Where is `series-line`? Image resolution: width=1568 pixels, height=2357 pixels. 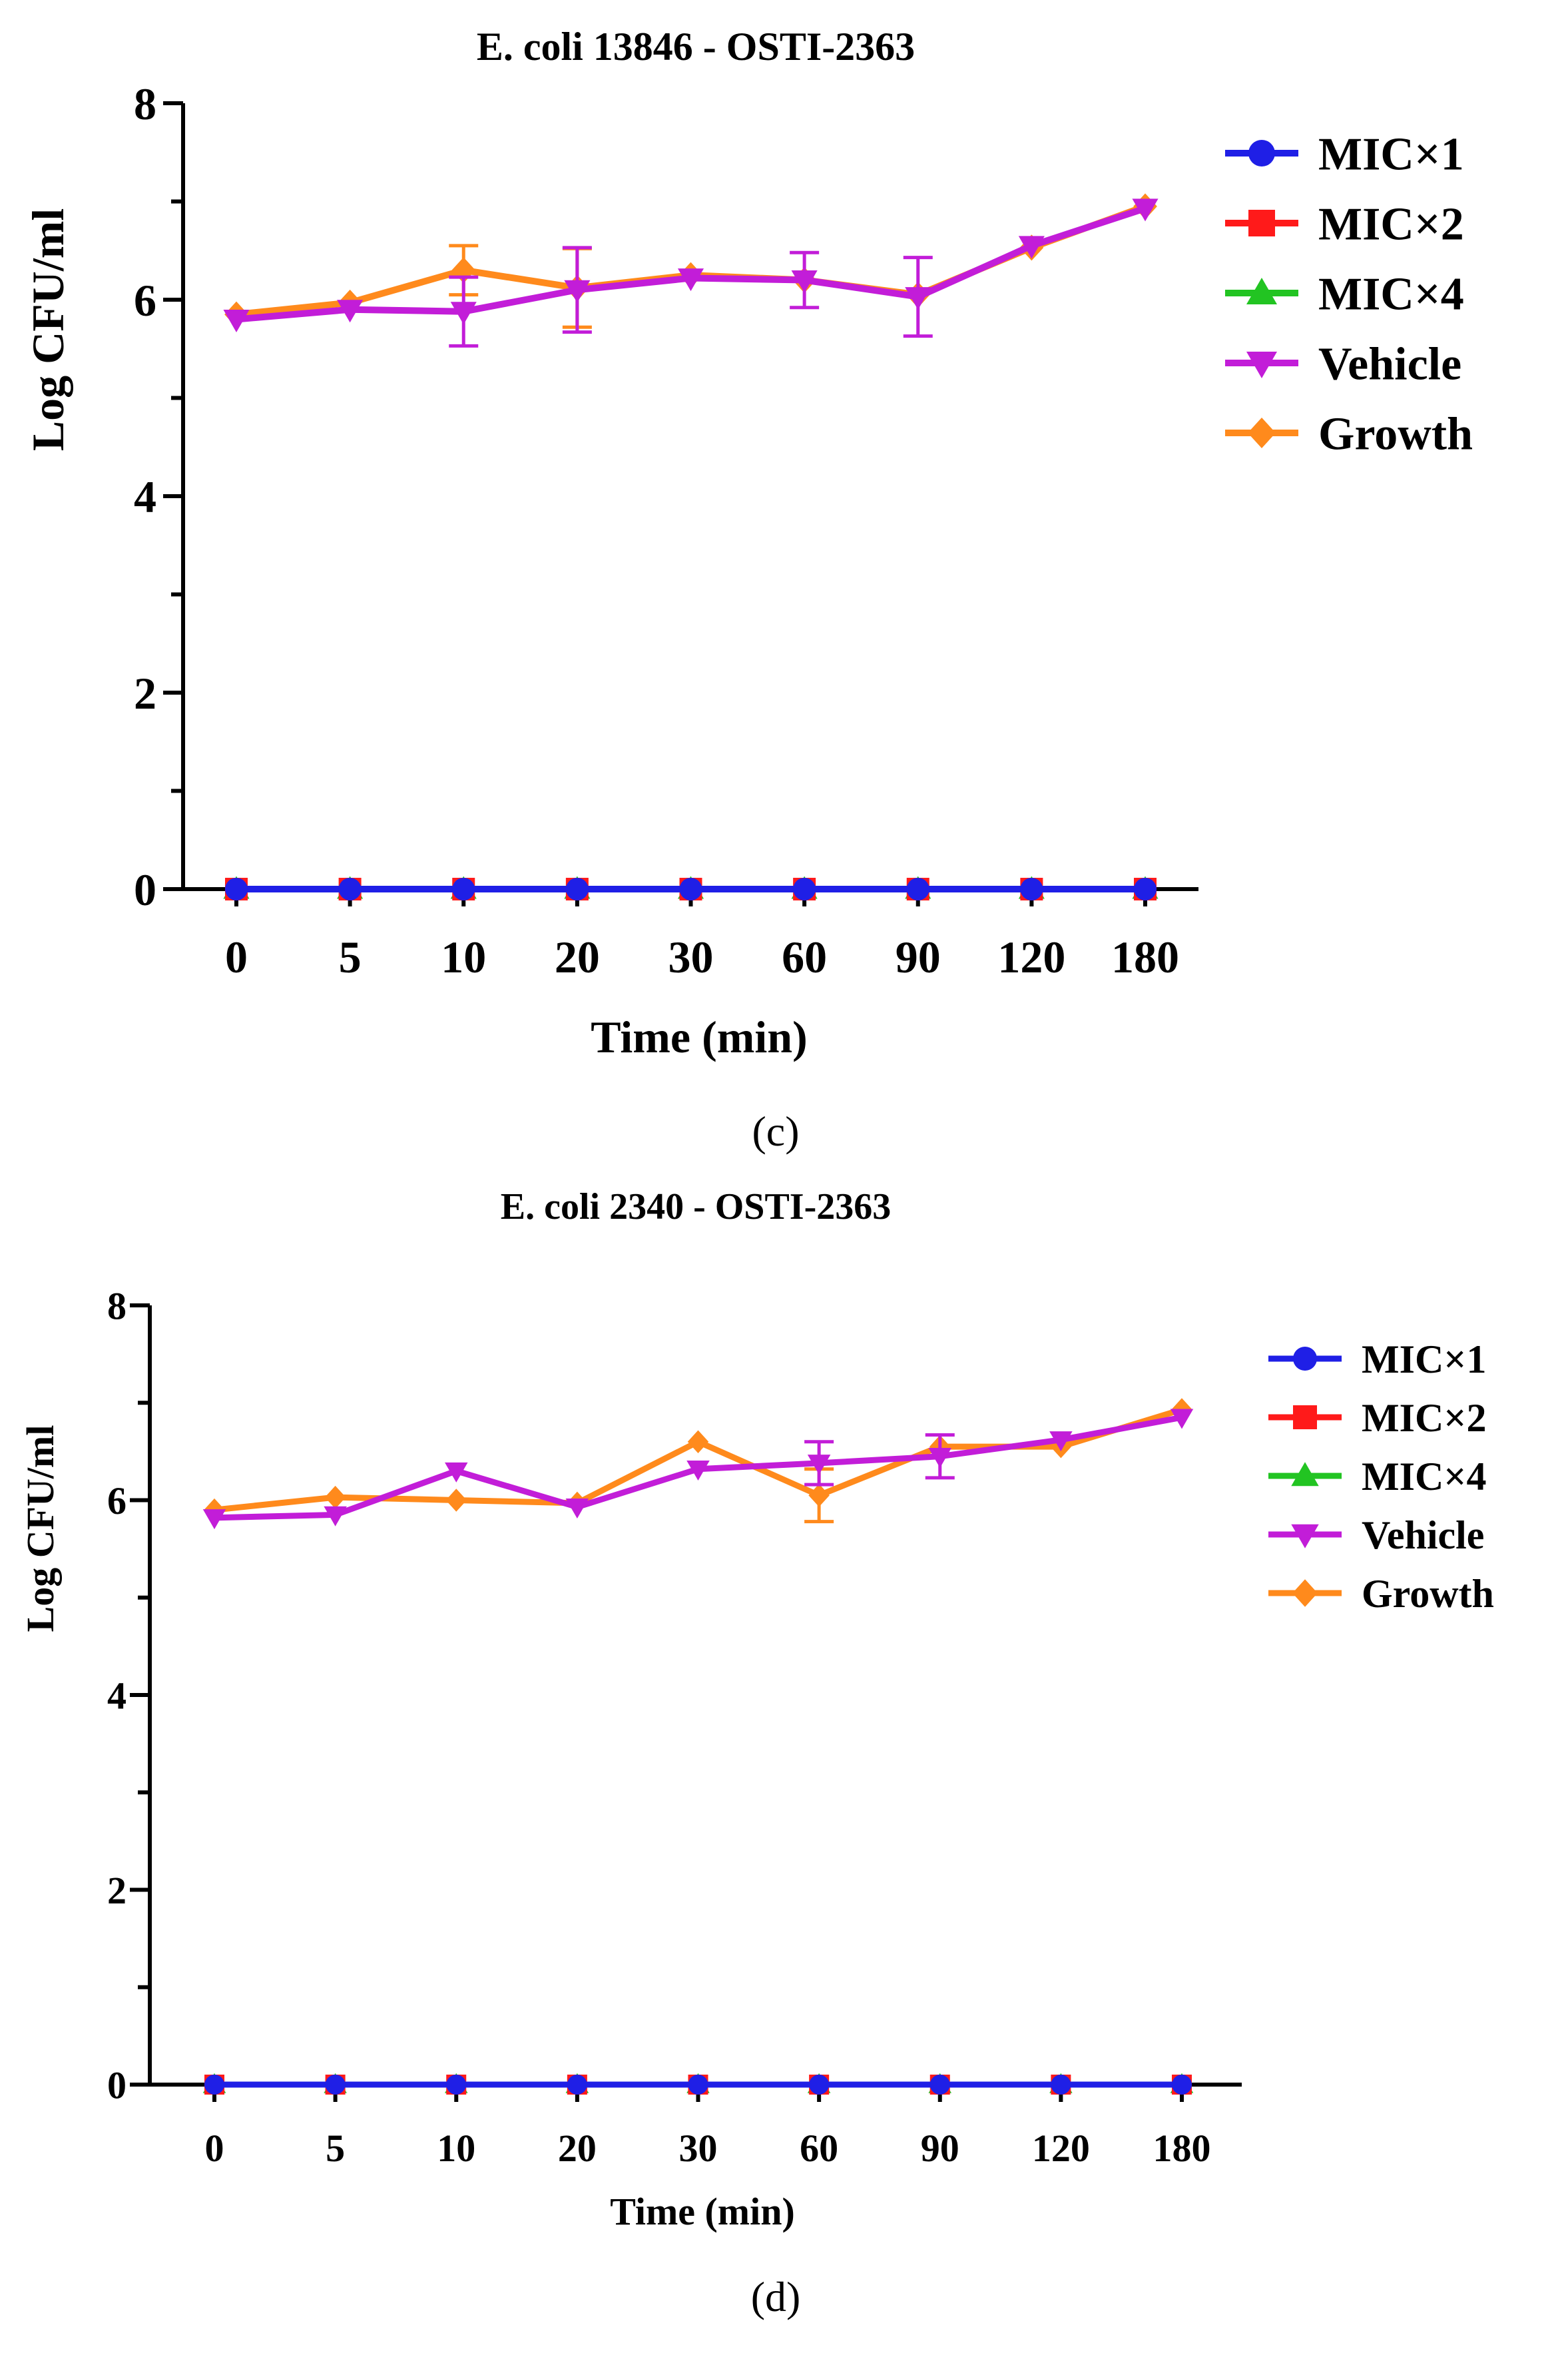
series-line is located at coordinates (698, 1460).